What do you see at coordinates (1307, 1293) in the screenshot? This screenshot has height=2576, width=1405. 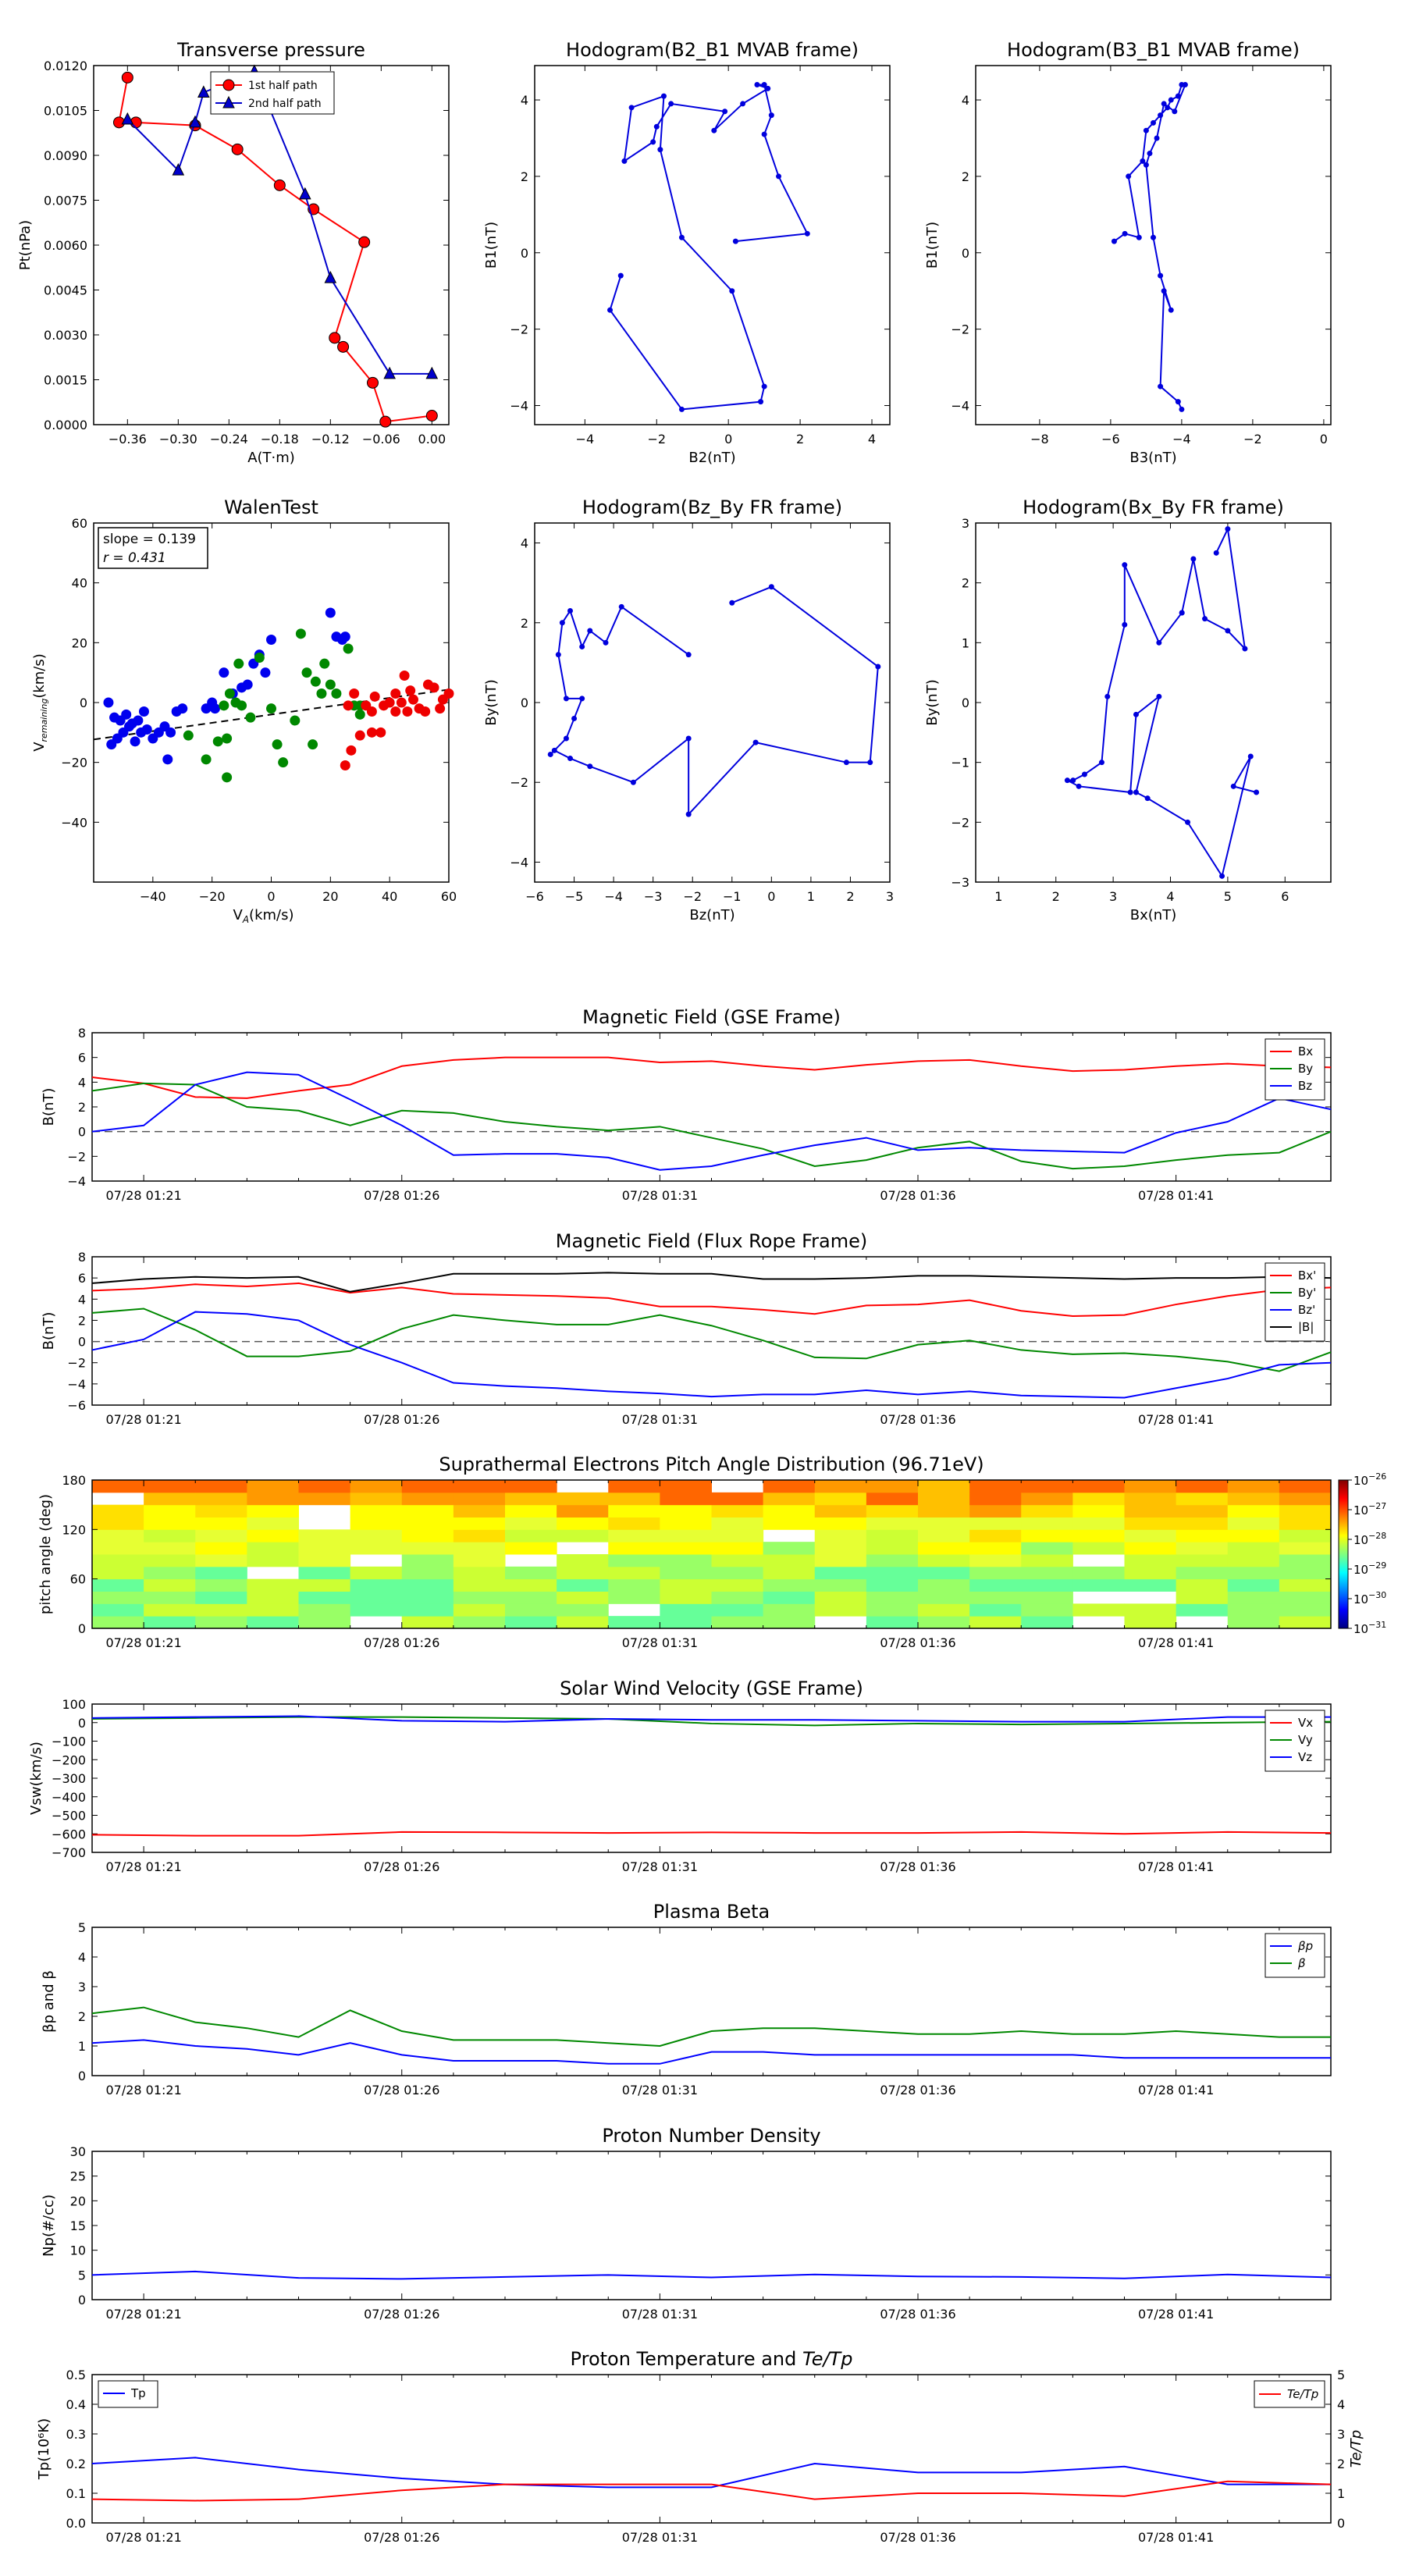 I see `magnetic-field-fr-legend-label: By'` at bounding box center [1307, 1293].